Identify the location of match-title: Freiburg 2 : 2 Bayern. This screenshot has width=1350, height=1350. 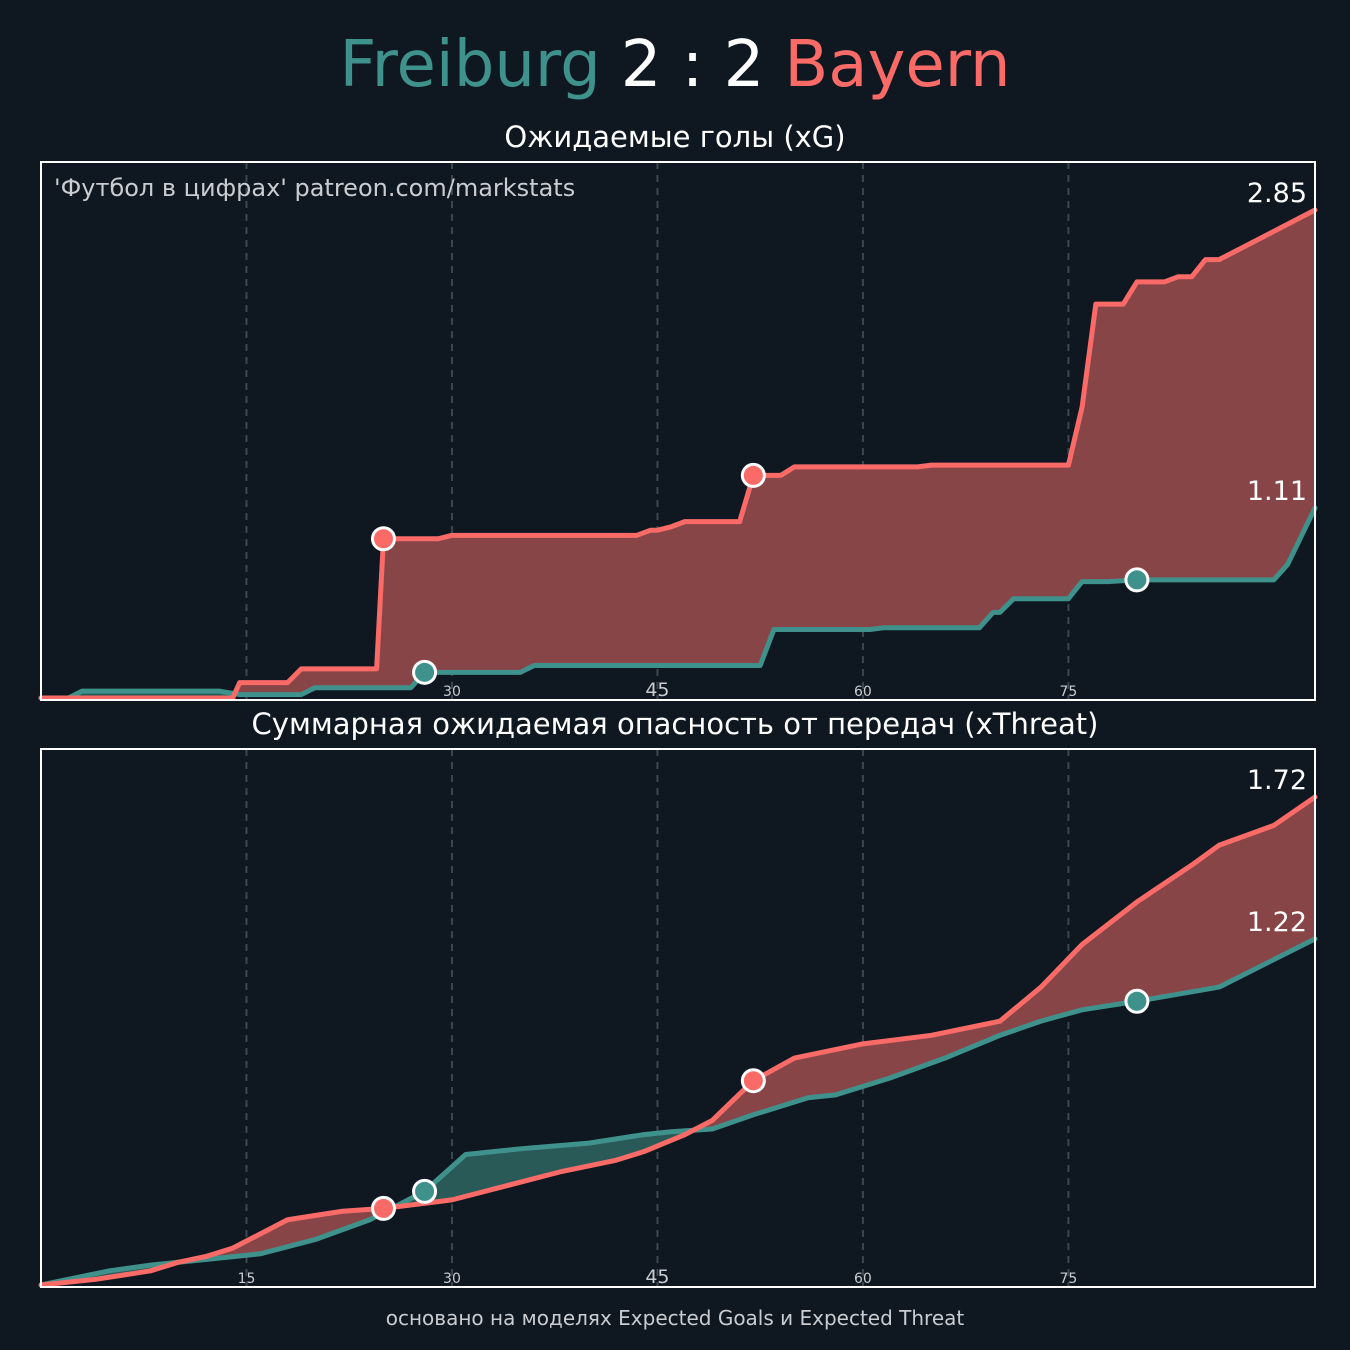
(675, 65).